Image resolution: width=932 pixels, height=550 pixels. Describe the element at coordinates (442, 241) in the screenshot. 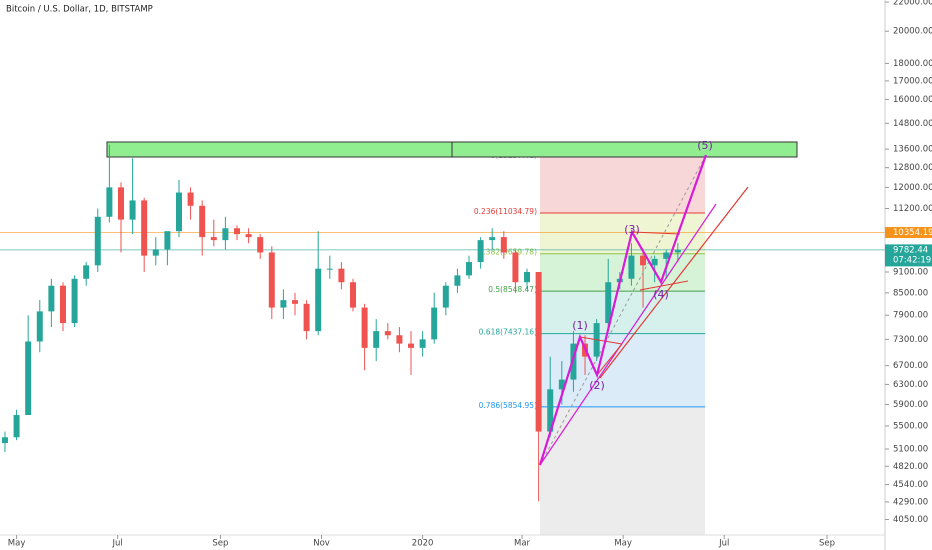

I see `price-lines` at that location.